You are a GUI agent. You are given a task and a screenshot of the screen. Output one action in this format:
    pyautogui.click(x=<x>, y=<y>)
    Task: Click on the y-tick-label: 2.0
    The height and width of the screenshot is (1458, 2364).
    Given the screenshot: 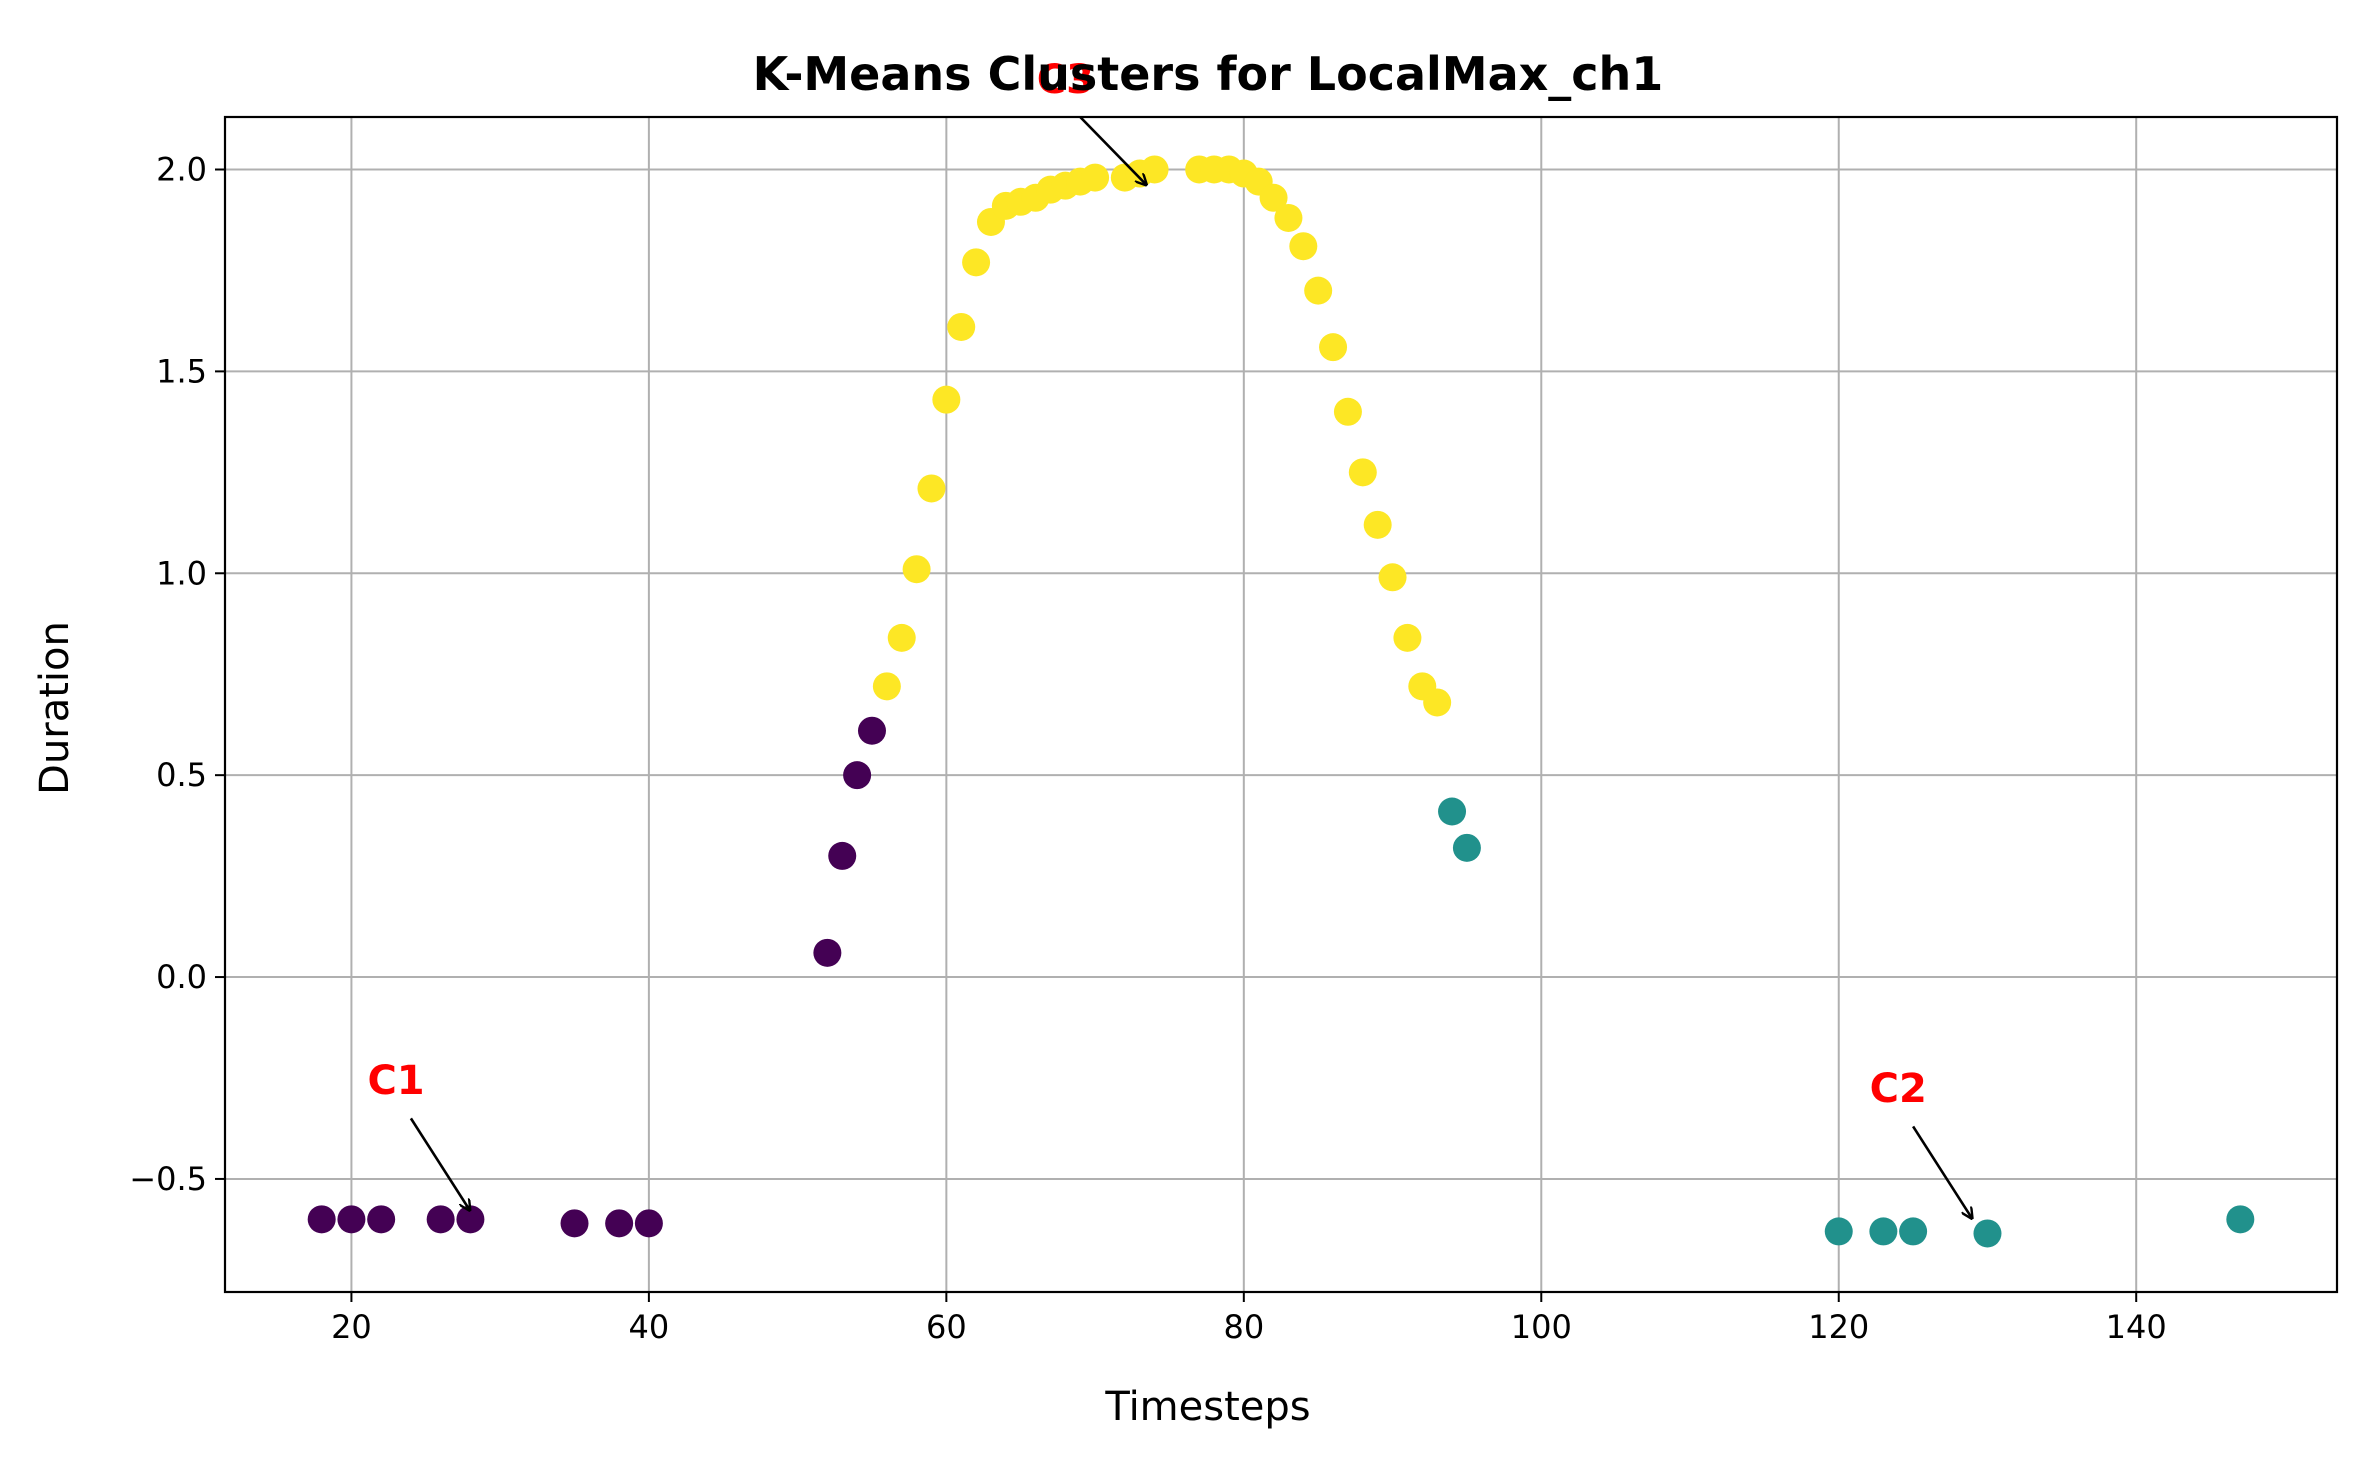 What is the action you would take?
    pyautogui.click(x=181, y=169)
    